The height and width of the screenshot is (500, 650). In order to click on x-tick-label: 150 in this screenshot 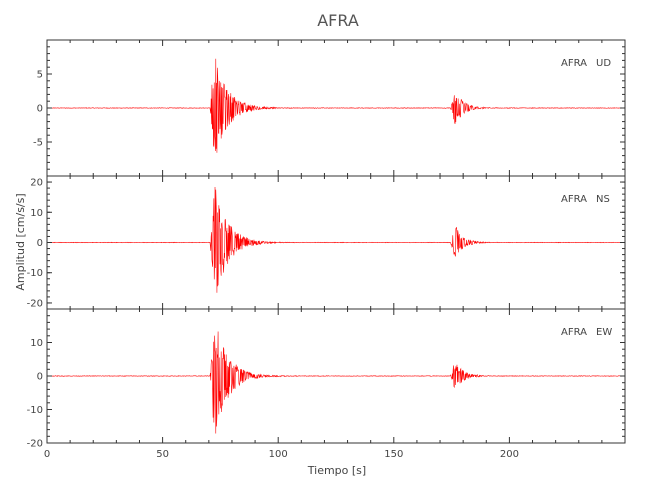, I will do `click(393, 454)`.